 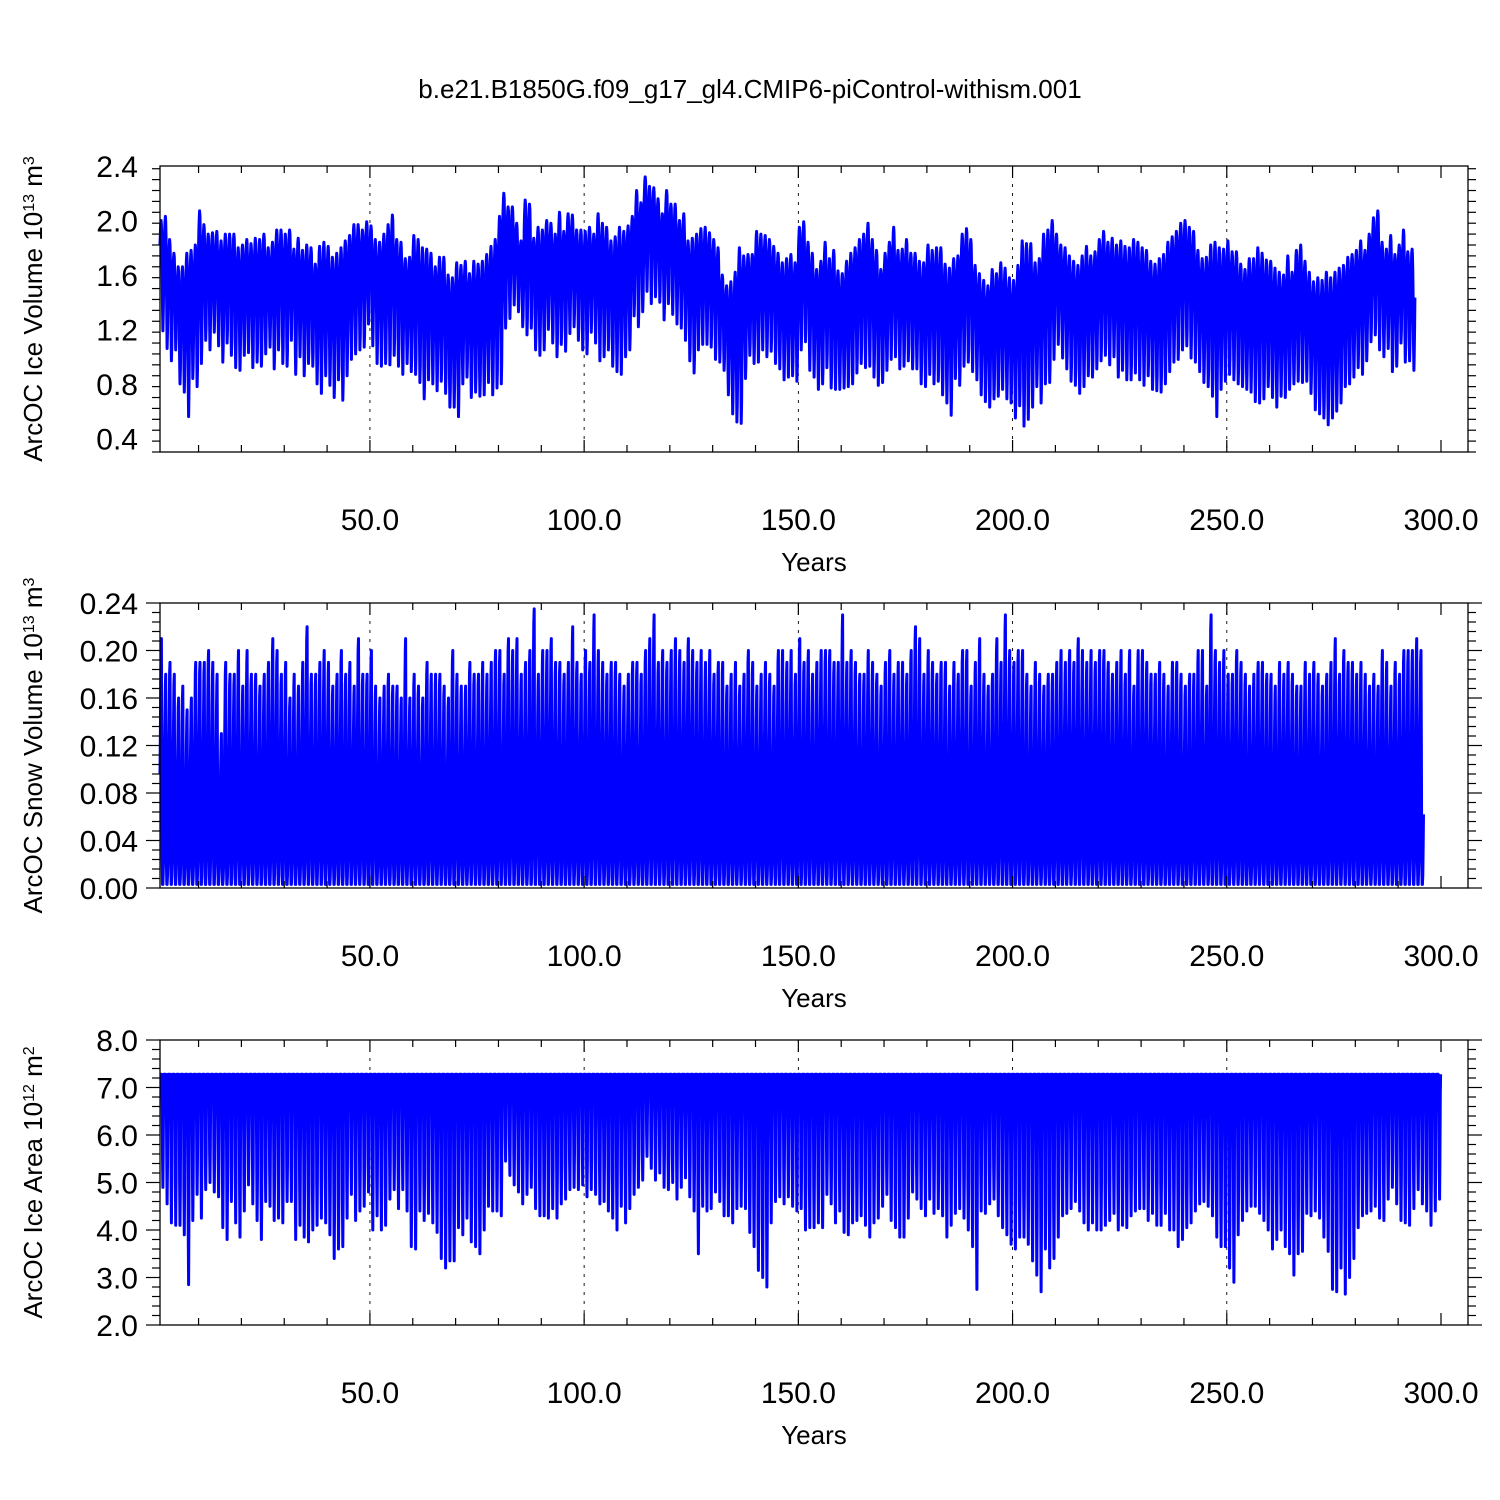 What do you see at coordinates (109, 794) in the screenshot?
I see `y-tick-label: 0.08` at bounding box center [109, 794].